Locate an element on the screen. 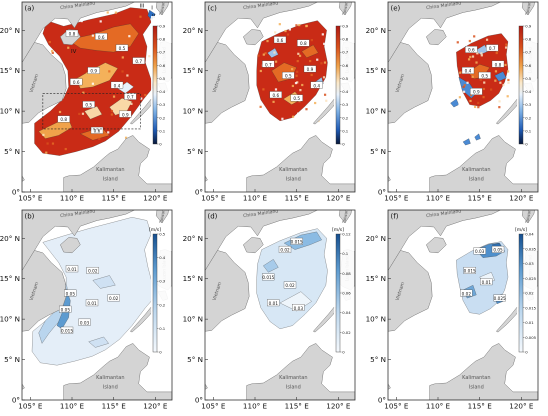  colorbar-tick-label: 0.8 is located at coordinates (345, 39).